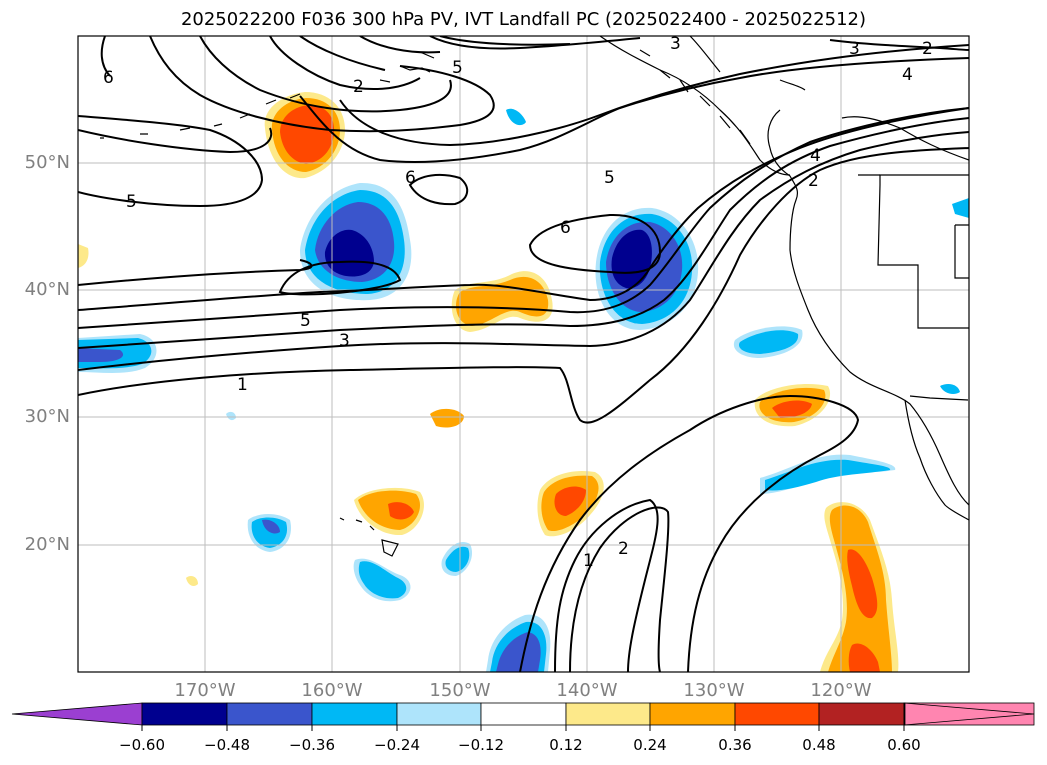 The height and width of the screenshot is (765, 1047). I want to click on colorbar-tick-label: 0.36, so click(735, 745).